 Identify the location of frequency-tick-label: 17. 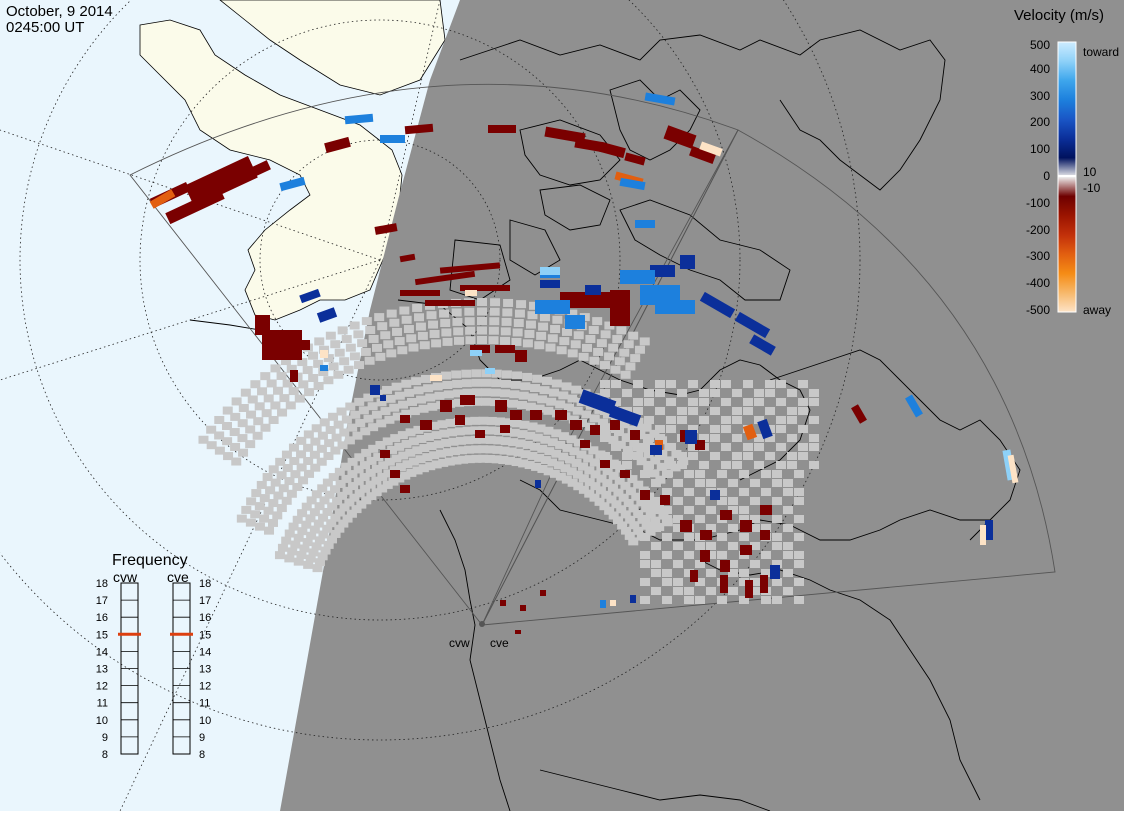
(102, 601).